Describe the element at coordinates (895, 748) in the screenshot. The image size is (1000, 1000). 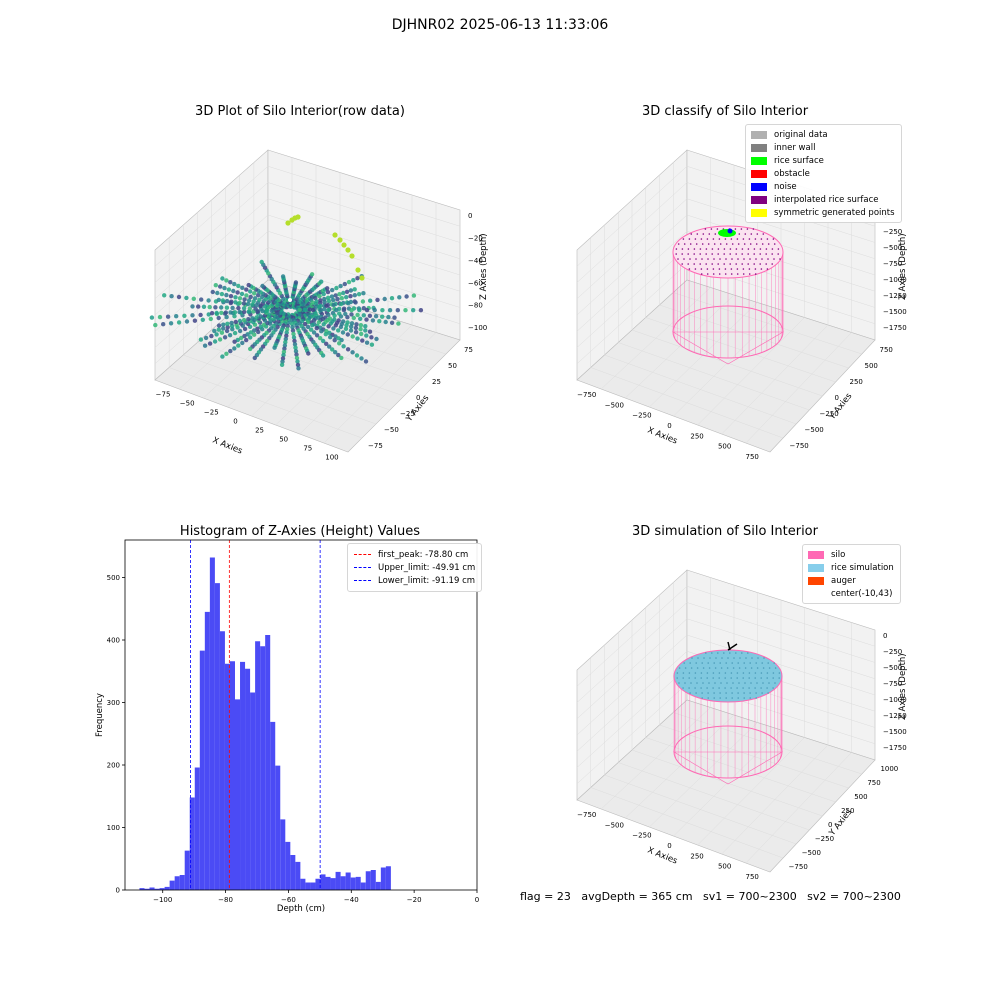
I see `z-tick-label: −1750` at that location.